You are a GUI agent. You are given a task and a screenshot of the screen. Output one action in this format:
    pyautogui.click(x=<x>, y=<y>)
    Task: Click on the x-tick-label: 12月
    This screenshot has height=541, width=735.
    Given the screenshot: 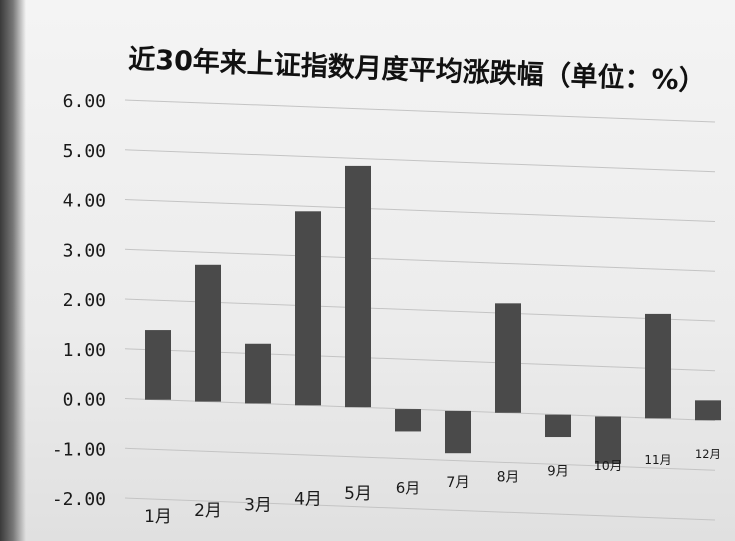 What is the action you would take?
    pyautogui.click(x=708, y=454)
    